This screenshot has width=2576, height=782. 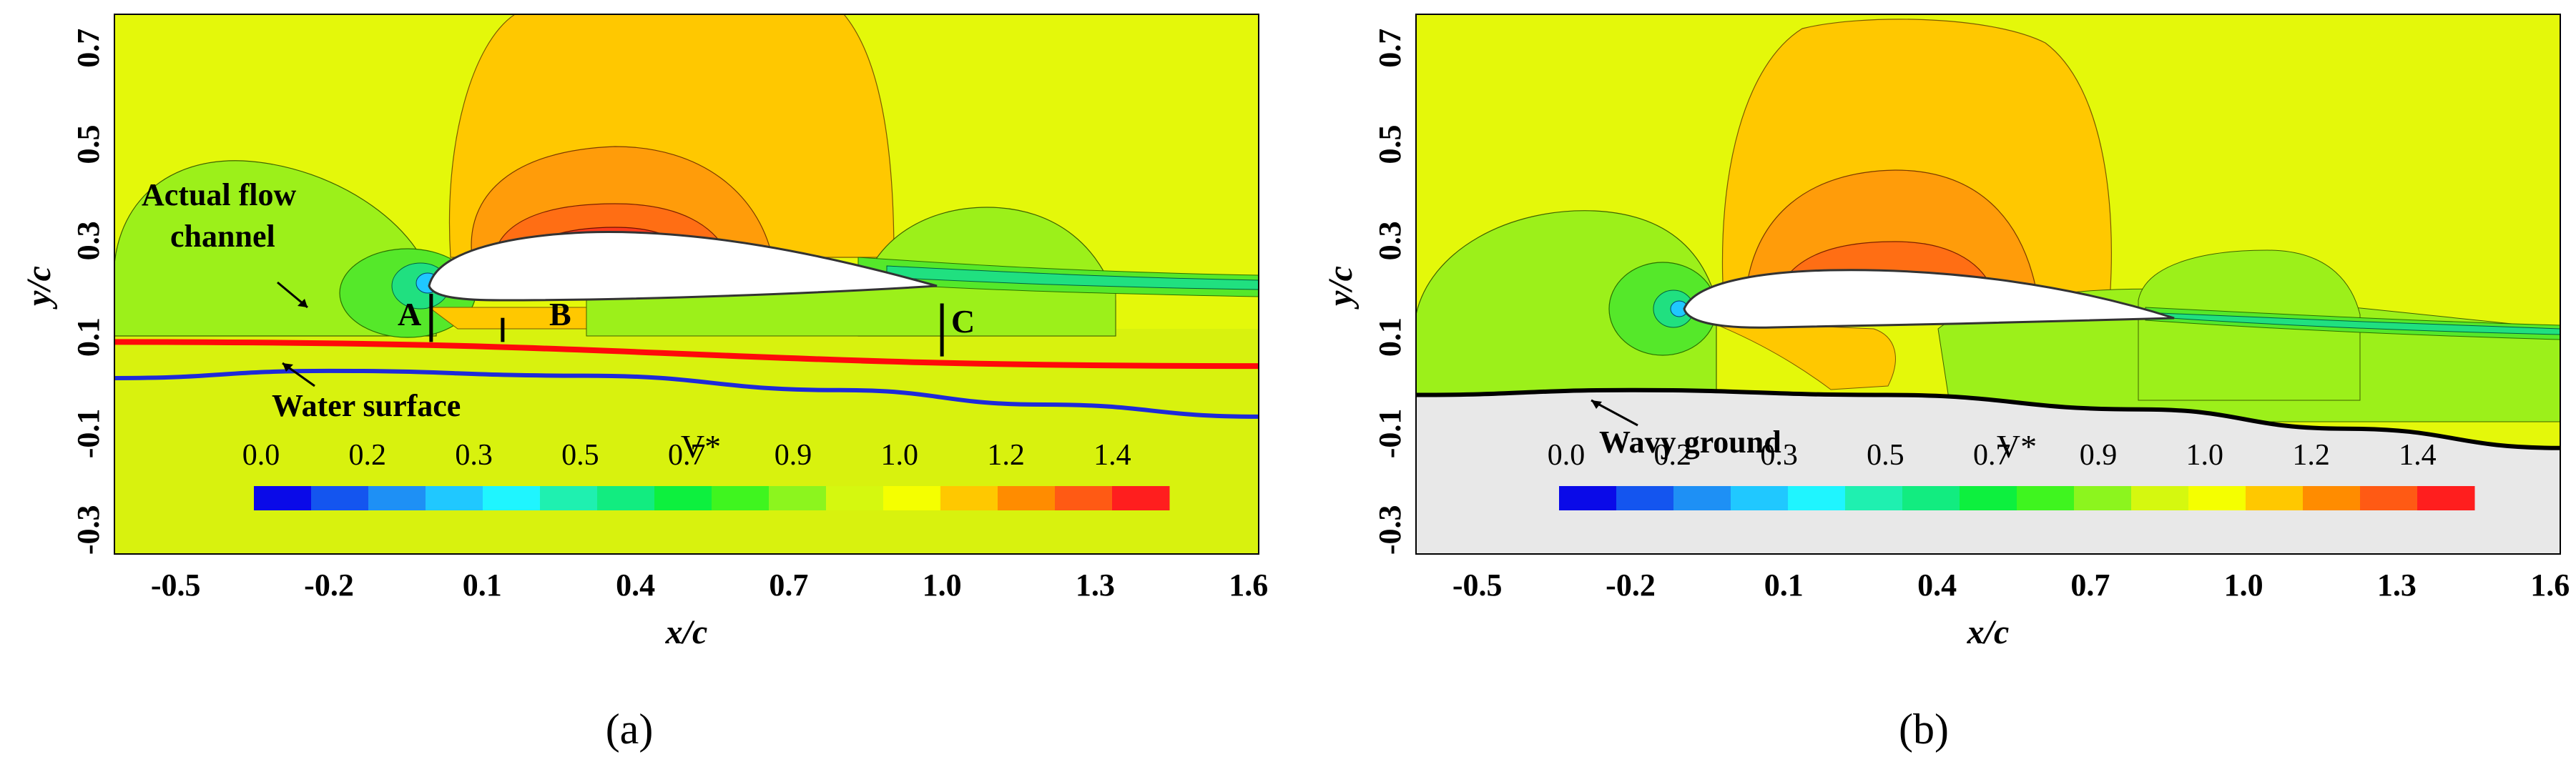 What do you see at coordinates (1989, 632) in the screenshot?
I see `x-axis-label-b: x/c` at bounding box center [1989, 632].